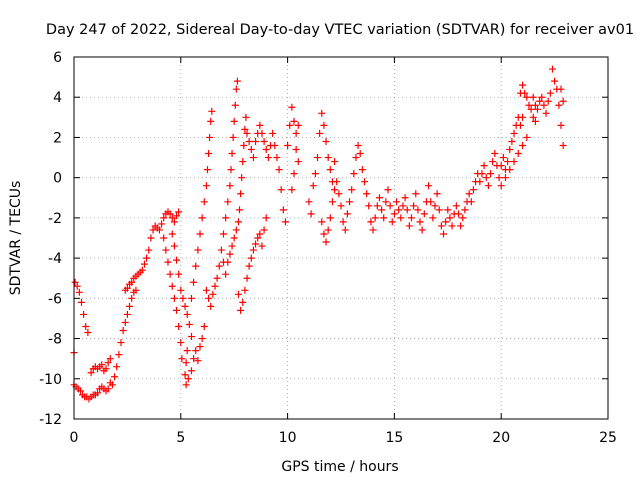  What do you see at coordinates (608, 438) in the screenshot?
I see `x-tick-label: 25` at bounding box center [608, 438].